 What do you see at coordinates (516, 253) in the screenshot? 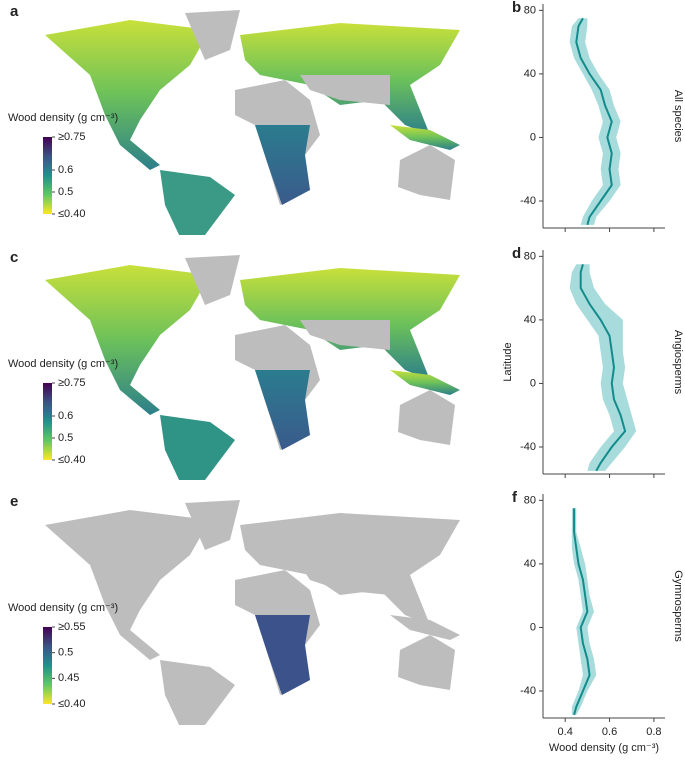
I see `panel-letter: d` at bounding box center [516, 253].